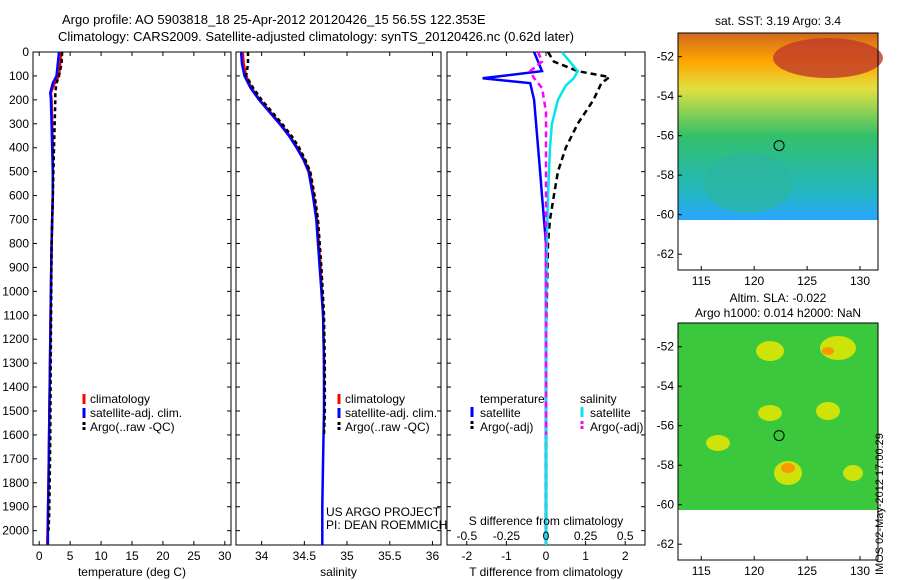 This screenshot has height=580, width=900. What do you see at coordinates (754, 281) in the screenshot?
I see `sst-map-x-tick-label: 120` at bounding box center [754, 281].